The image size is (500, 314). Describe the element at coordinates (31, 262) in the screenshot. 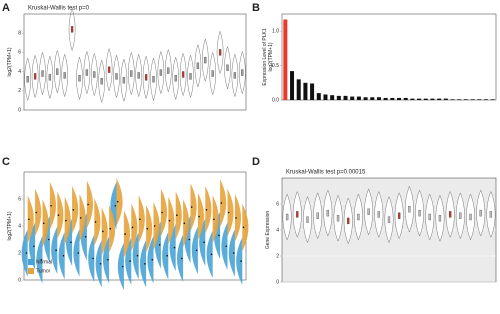

I see `legend-swatch` at that location.